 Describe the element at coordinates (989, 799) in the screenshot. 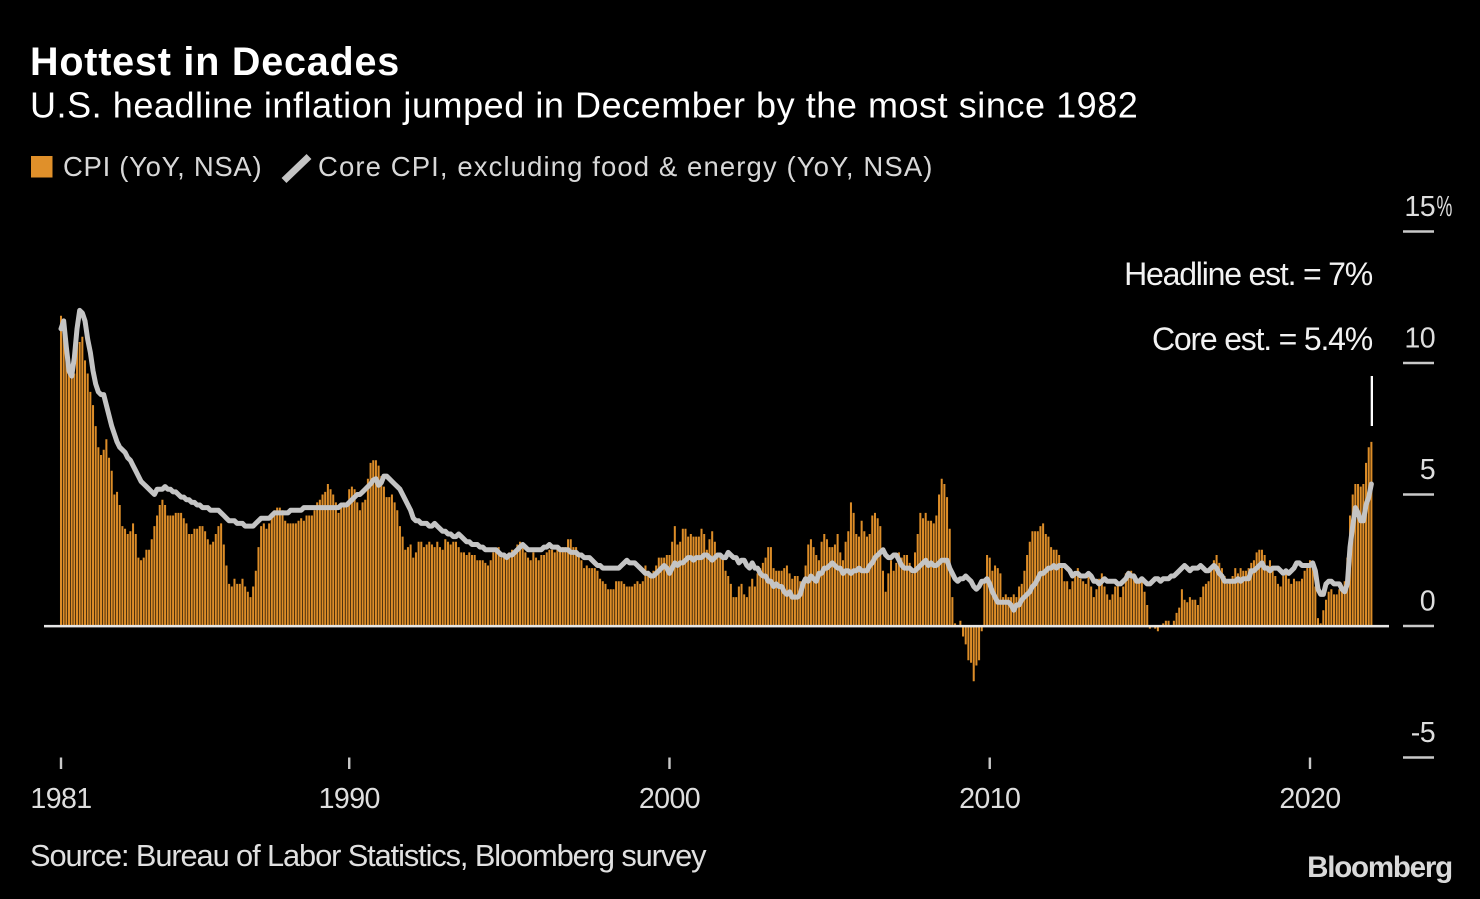

I see `svg-text: 2010` at that location.